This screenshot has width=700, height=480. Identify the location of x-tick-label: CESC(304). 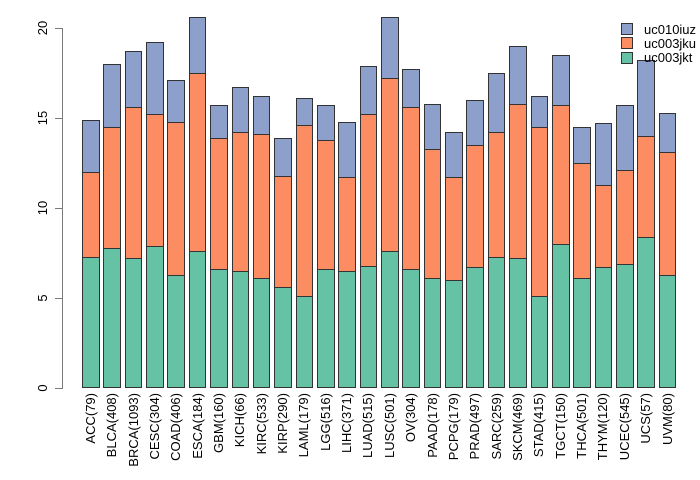
(154, 426).